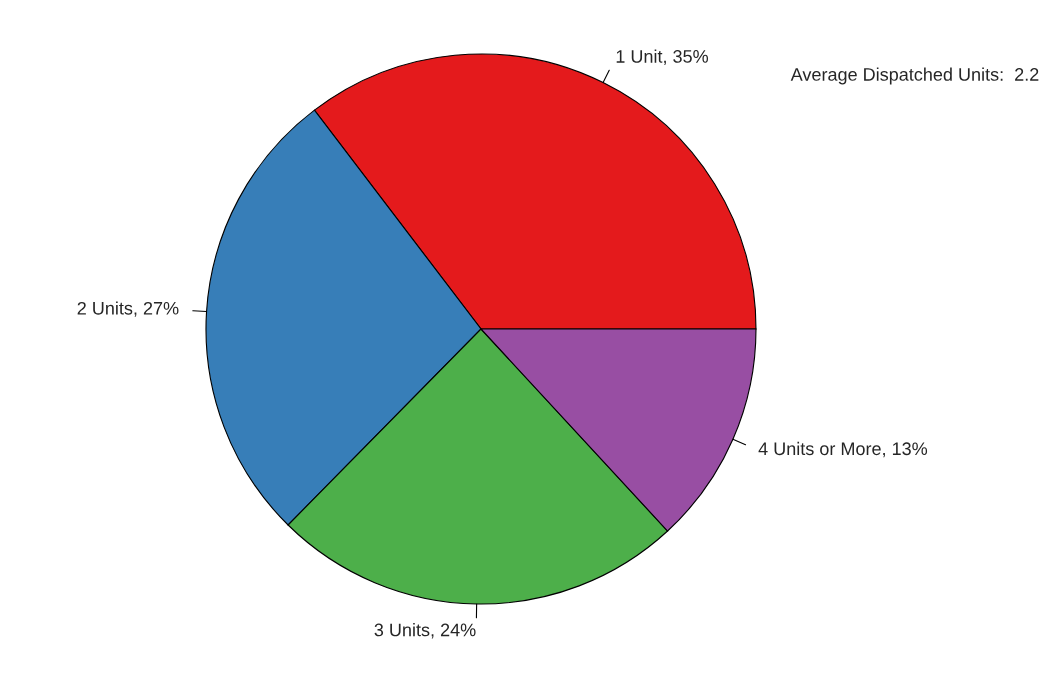  What do you see at coordinates (914, 76) in the screenshot?
I see `text: Average Dispatched Units: 2.2` at bounding box center [914, 76].